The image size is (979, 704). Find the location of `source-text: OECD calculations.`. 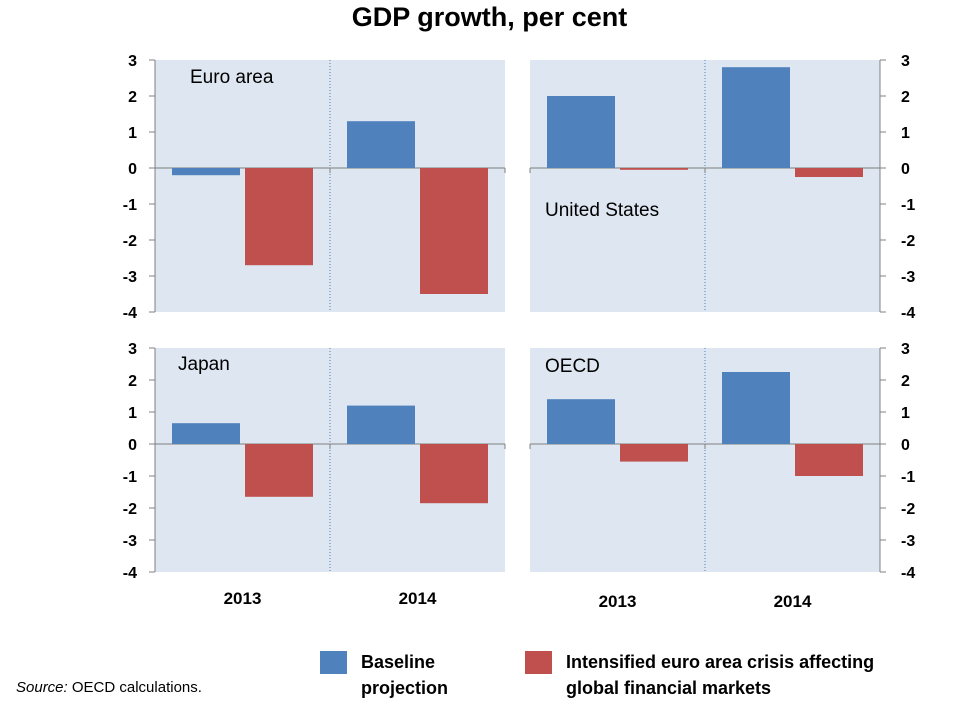

source-text: OECD calculations. is located at coordinates (136, 687).